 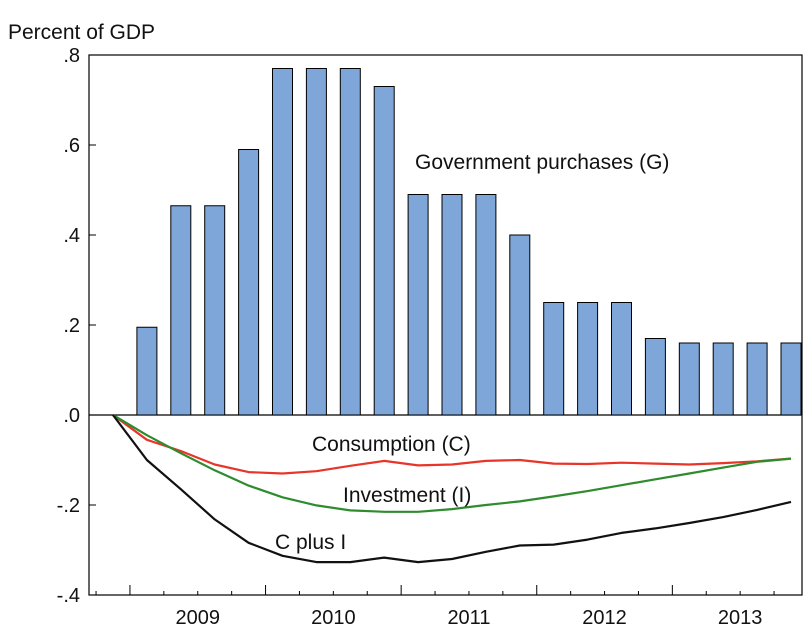 What do you see at coordinates (391, 444) in the screenshot?
I see `label-consumption: Consumption (C)` at bounding box center [391, 444].